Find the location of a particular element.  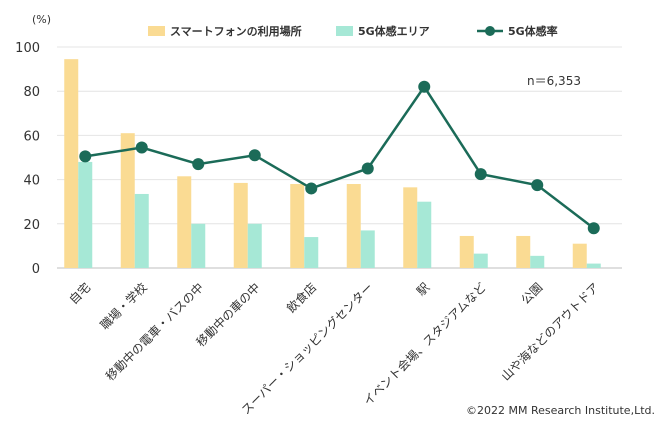

y-unit-label: (%) is located at coordinates (41, 19).